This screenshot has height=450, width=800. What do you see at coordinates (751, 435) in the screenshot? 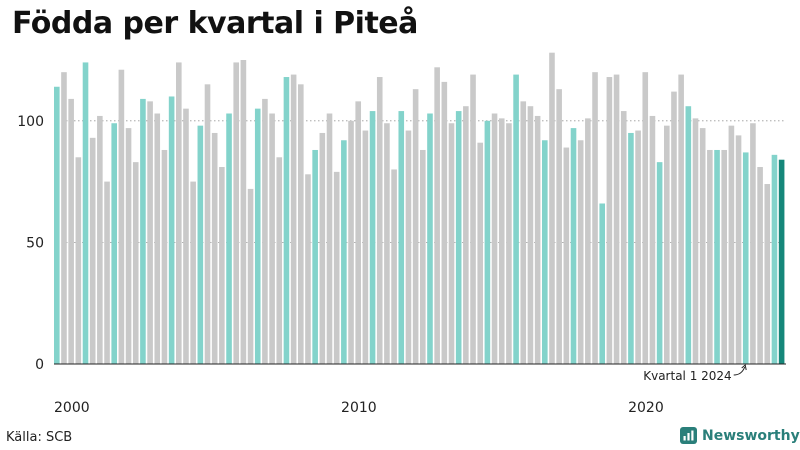
I see `brand-name: Newsworthy` at bounding box center [751, 435].